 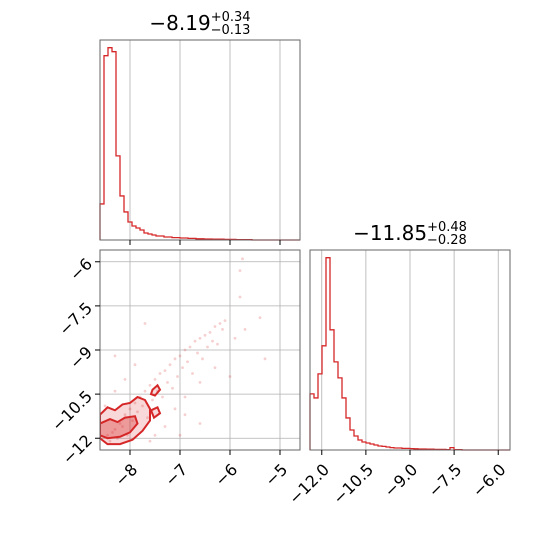 I want to click on scatter2d-y-tick-label: −7.5, so click(x=75, y=318).